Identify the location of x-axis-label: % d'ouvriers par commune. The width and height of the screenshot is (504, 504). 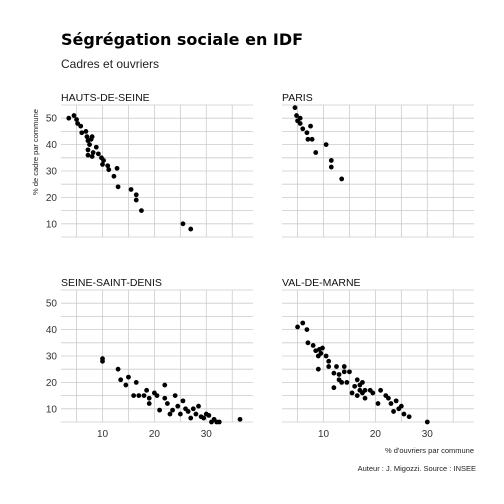
(429, 450).